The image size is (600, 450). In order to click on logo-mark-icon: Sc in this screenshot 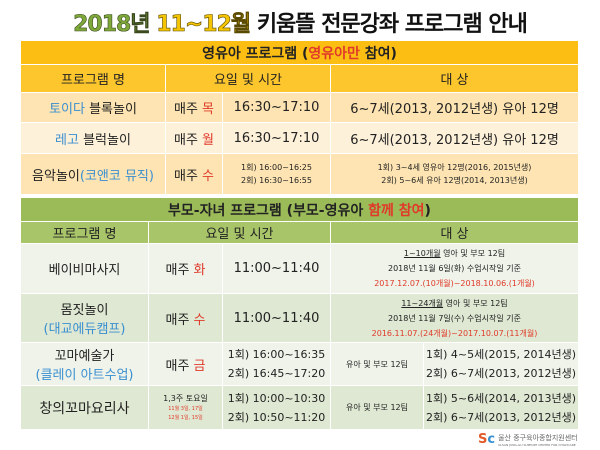, I will do `click(487, 439)`.